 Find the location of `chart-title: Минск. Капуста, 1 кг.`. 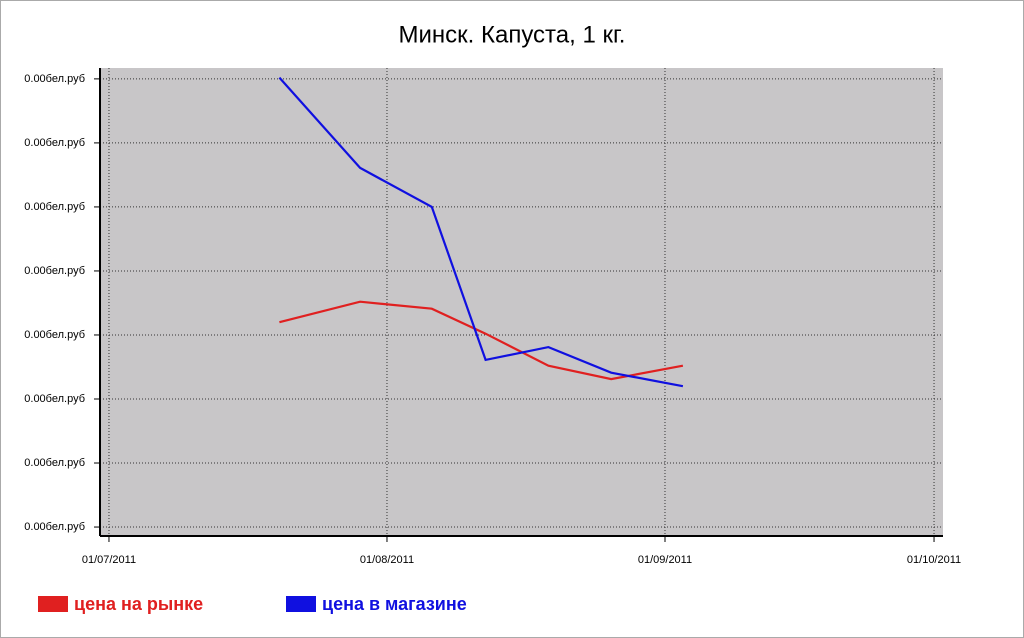

chart-title: Минск. Капуста, 1 кг. is located at coordinates (512, 34).